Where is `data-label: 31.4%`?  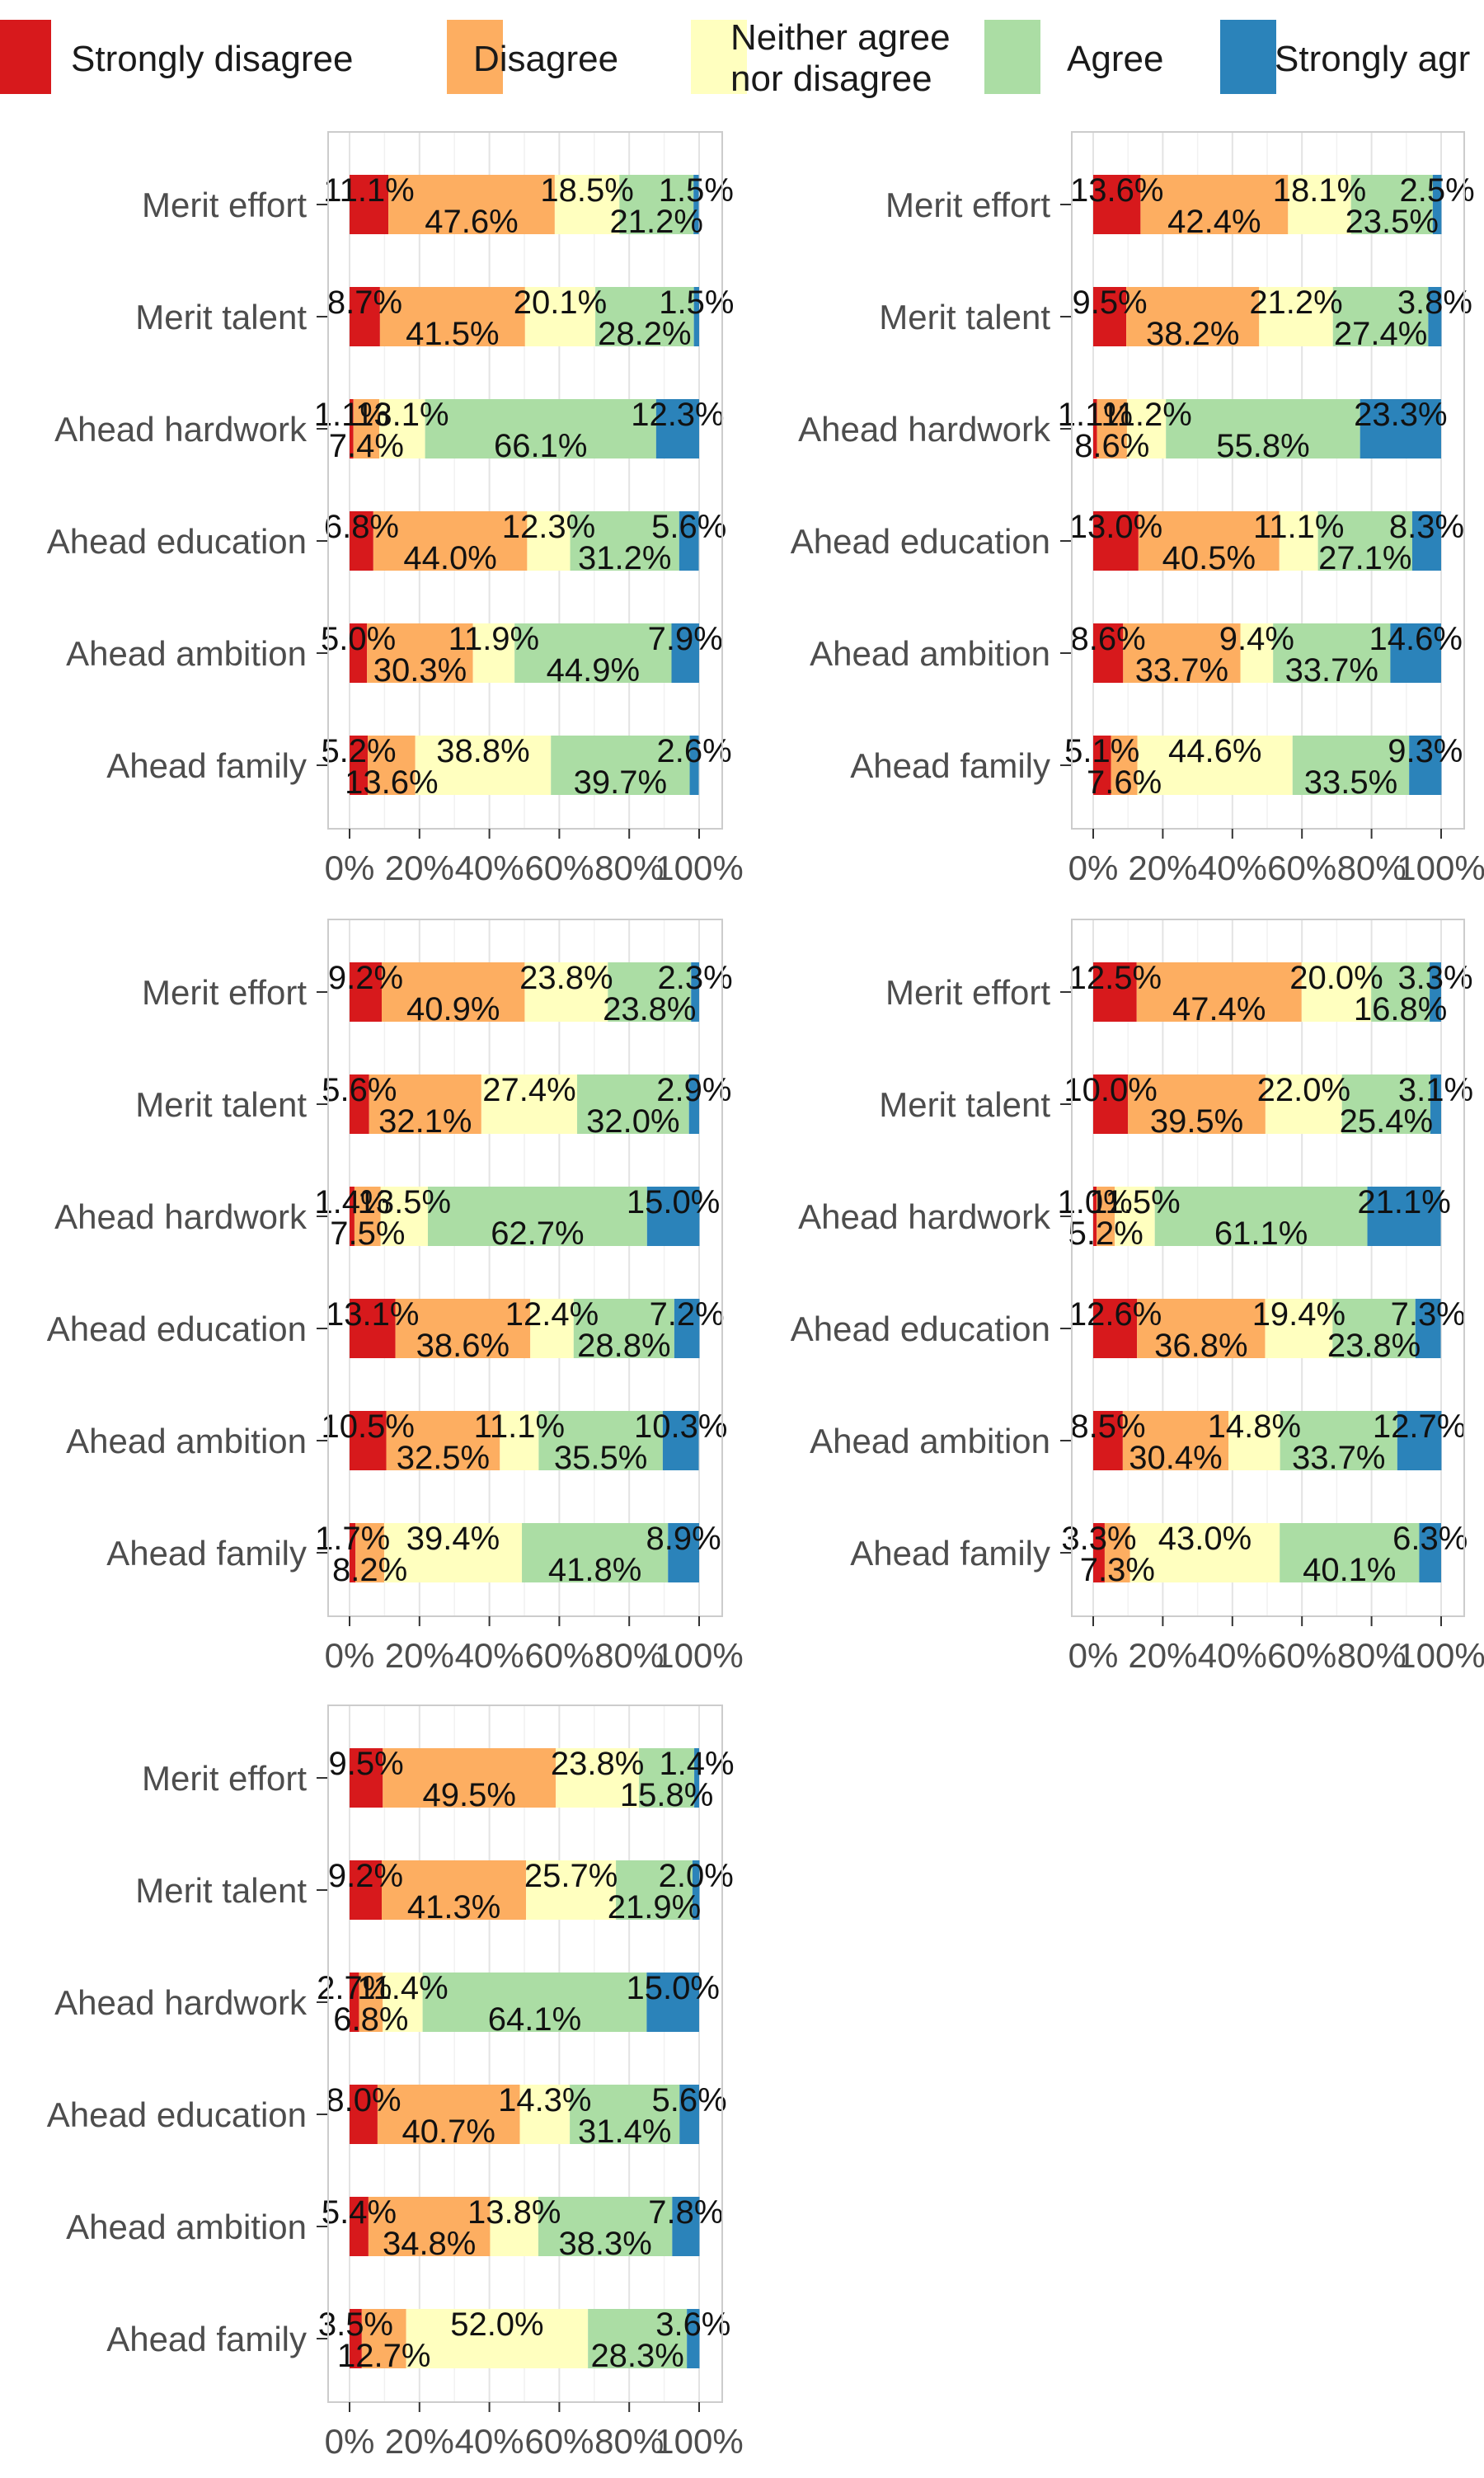
data-label: 31.4% is located at coordinates (624, 2132).